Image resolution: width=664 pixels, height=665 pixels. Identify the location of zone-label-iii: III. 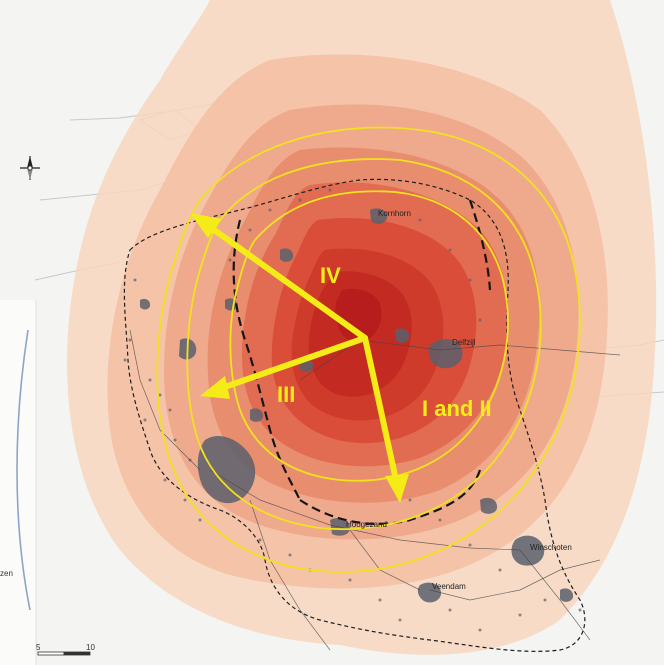
(286, 394).